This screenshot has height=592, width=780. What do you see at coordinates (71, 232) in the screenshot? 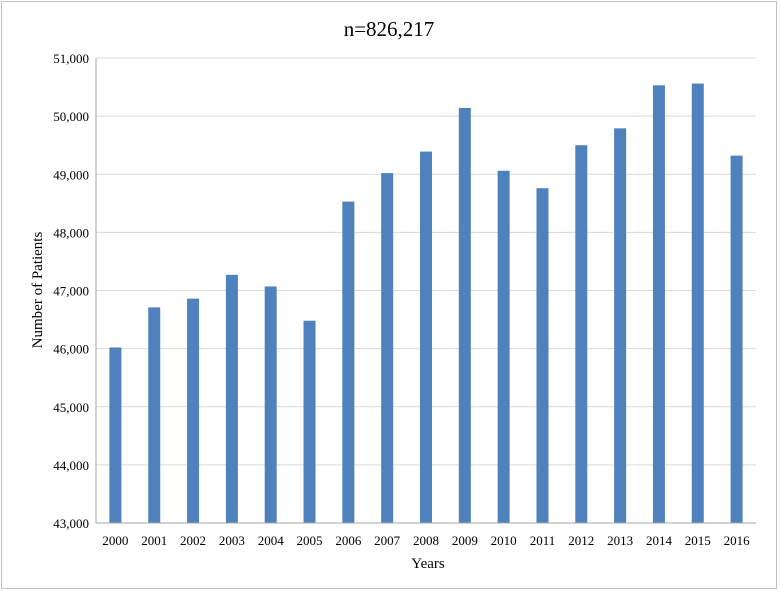
I see `y-tick-label: 48,000` at bounding box center [71, 232].